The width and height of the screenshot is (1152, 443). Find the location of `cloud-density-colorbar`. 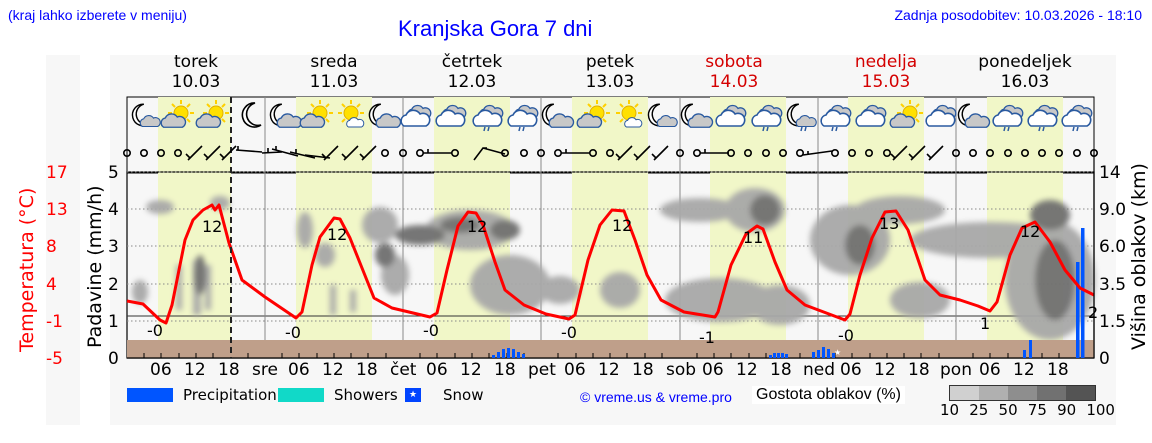

cloud-density-colorbar is located at coordinates (1022, 393).